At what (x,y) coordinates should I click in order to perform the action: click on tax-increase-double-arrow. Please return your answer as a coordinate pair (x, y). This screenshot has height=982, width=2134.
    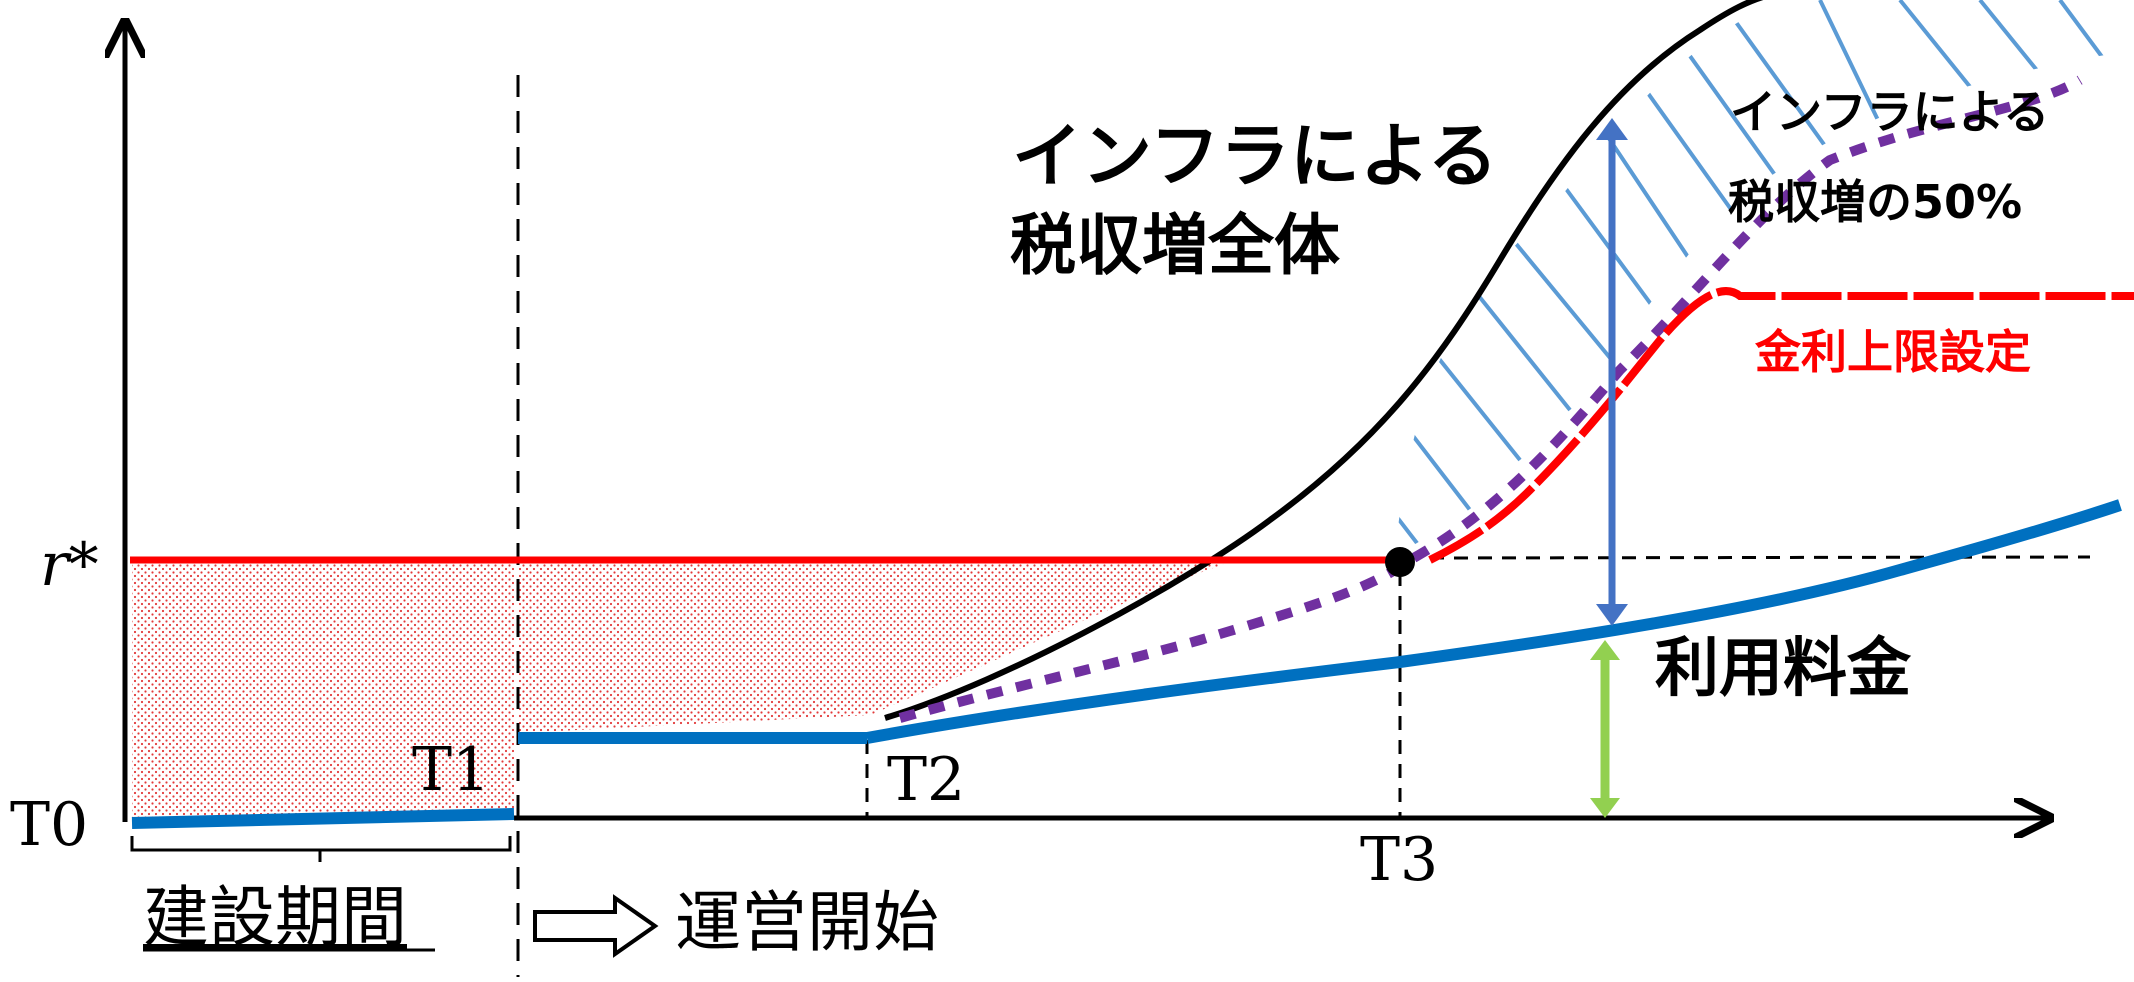
    Looking at the image, I should click on (1612, 372).